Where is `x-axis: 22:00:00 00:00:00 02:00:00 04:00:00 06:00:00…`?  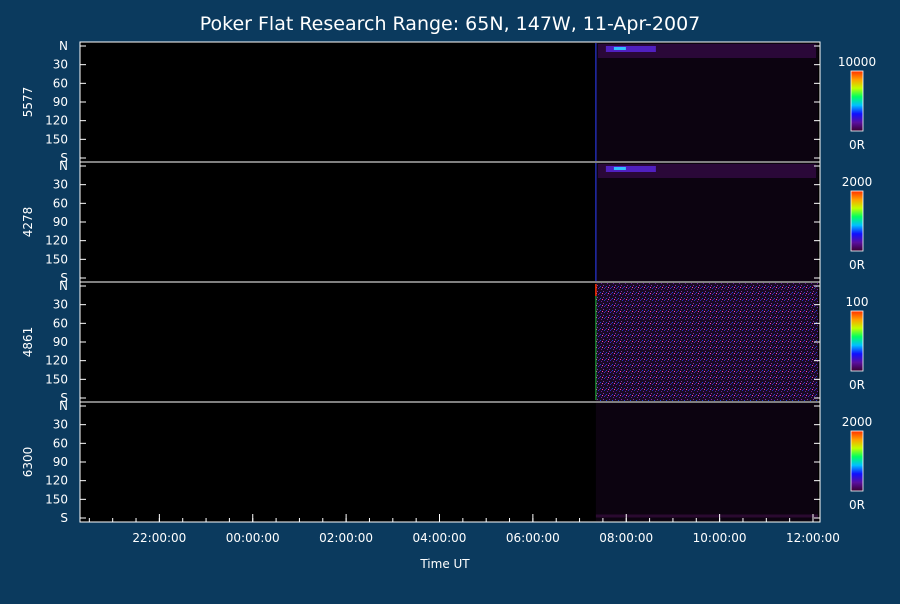
x-axis: 22:00:00 00:00:00 02:00:00 04:00:00 06:00:00… is located at coordinates (464, 529).